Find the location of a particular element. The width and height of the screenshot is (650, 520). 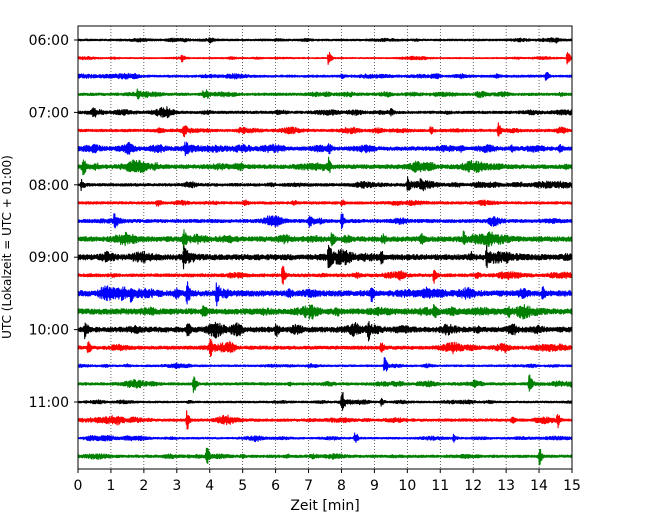

x-tick-label: 10 is located at coordinates (407, 486).